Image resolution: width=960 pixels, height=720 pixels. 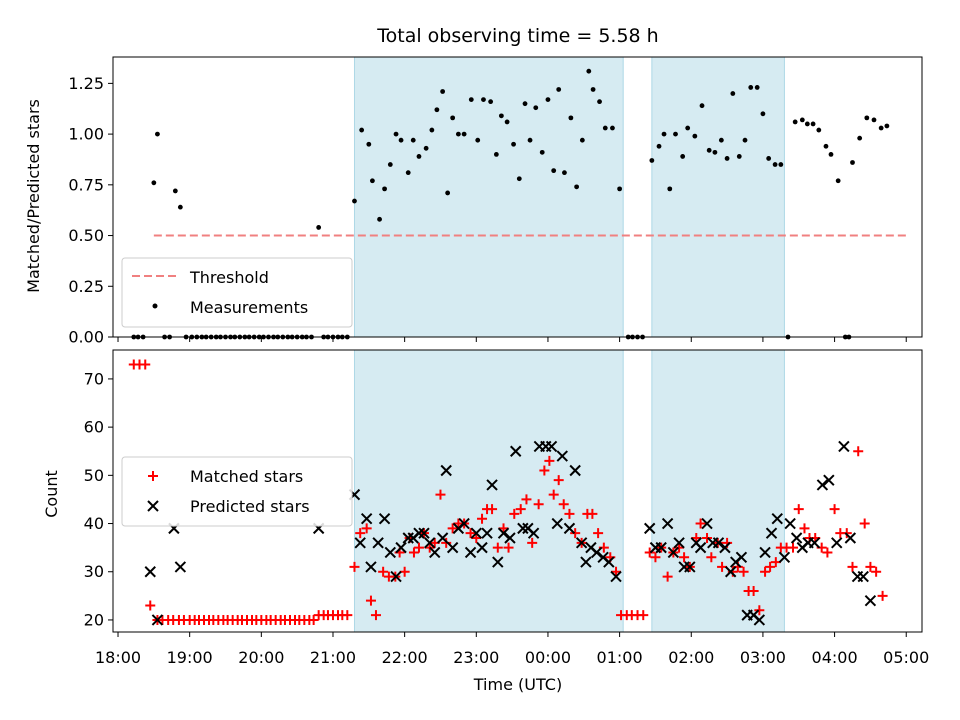 What do you see at coordinates (237, 491) in the screenshot?
I see `bottom-legend-box` at bounding box center [237, 491].